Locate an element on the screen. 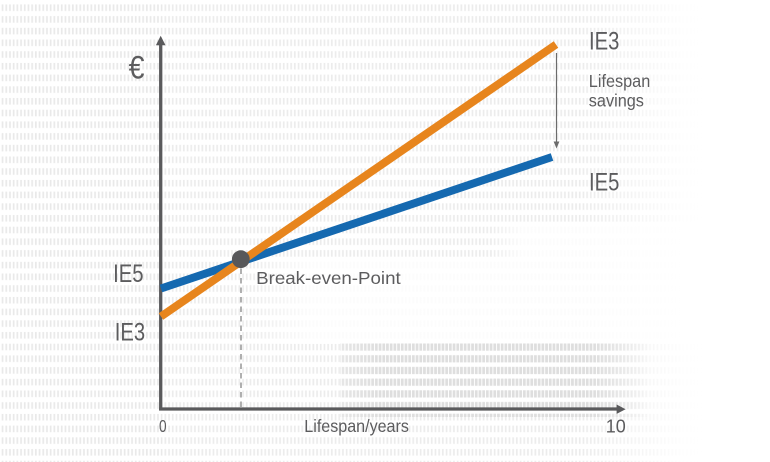 The height and width of the screenshot is (462, 770). svg-text: Break-even-Point is located at coordinates (328, 277).